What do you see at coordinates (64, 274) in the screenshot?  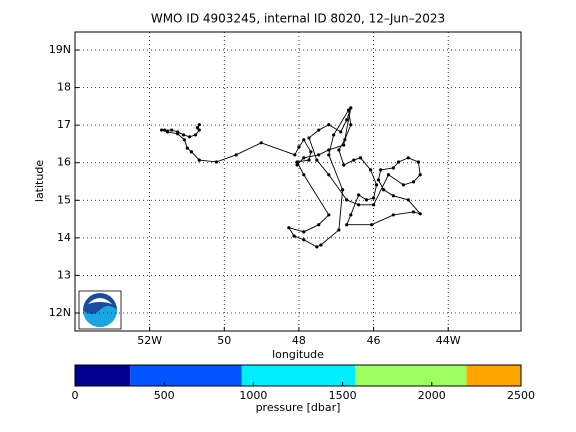 I see `y-tick-label: 13` at bounding box center [64, 274].